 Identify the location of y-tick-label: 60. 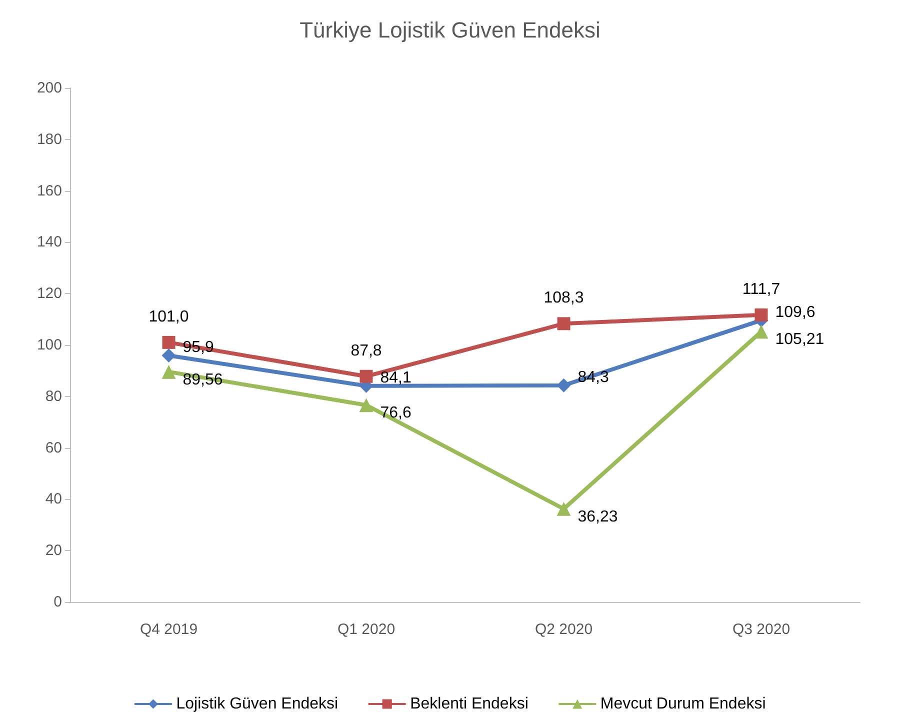
(53, 447).